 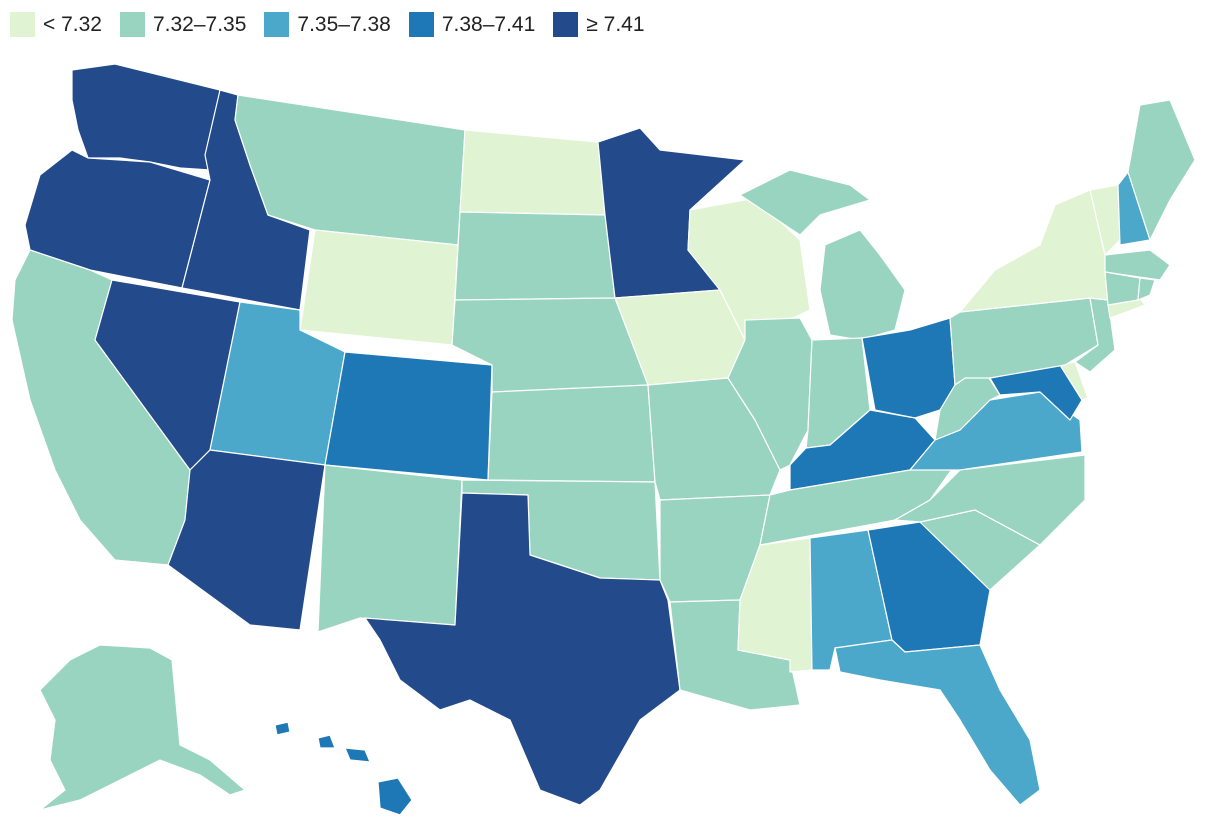 What do you see at coordinates (615, 24) in the screenshot?
I see `legend-label-4: ≥ 7.41` at bounding box center [615, 24].